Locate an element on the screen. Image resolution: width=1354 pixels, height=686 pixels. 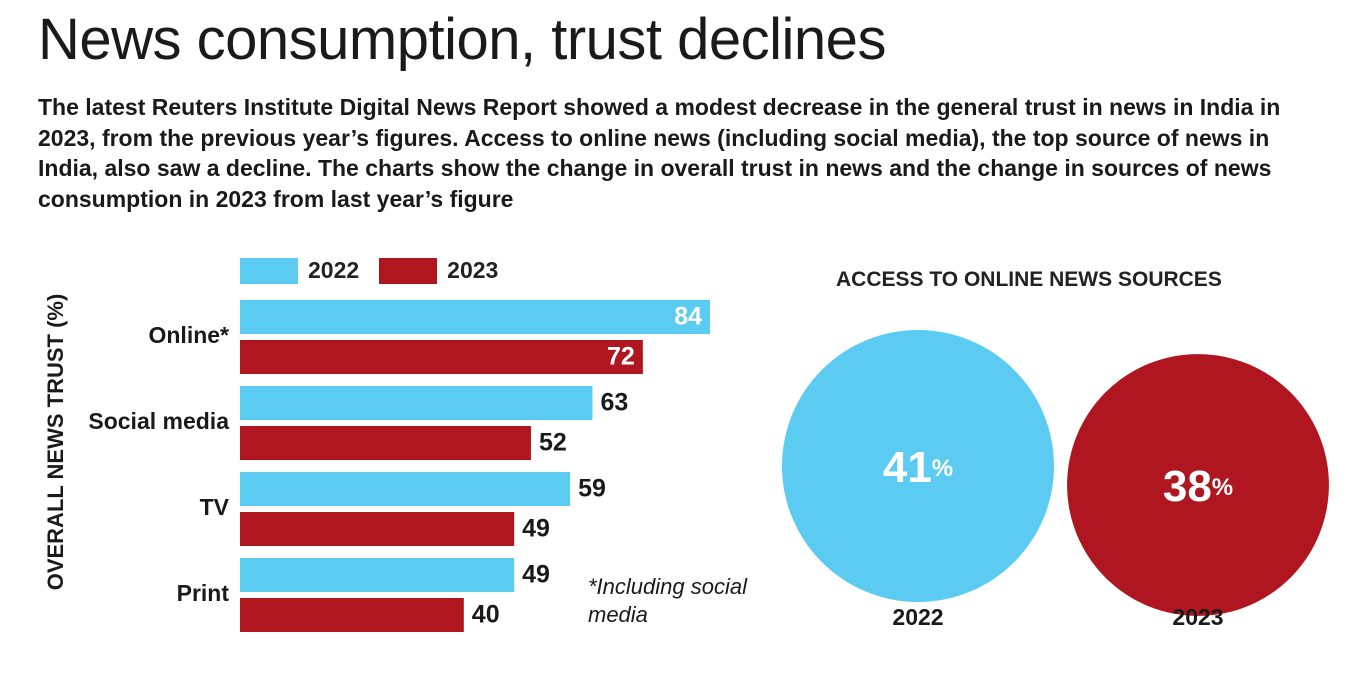
circle-year-label: 2023 is located at coordinates (1197, 617).